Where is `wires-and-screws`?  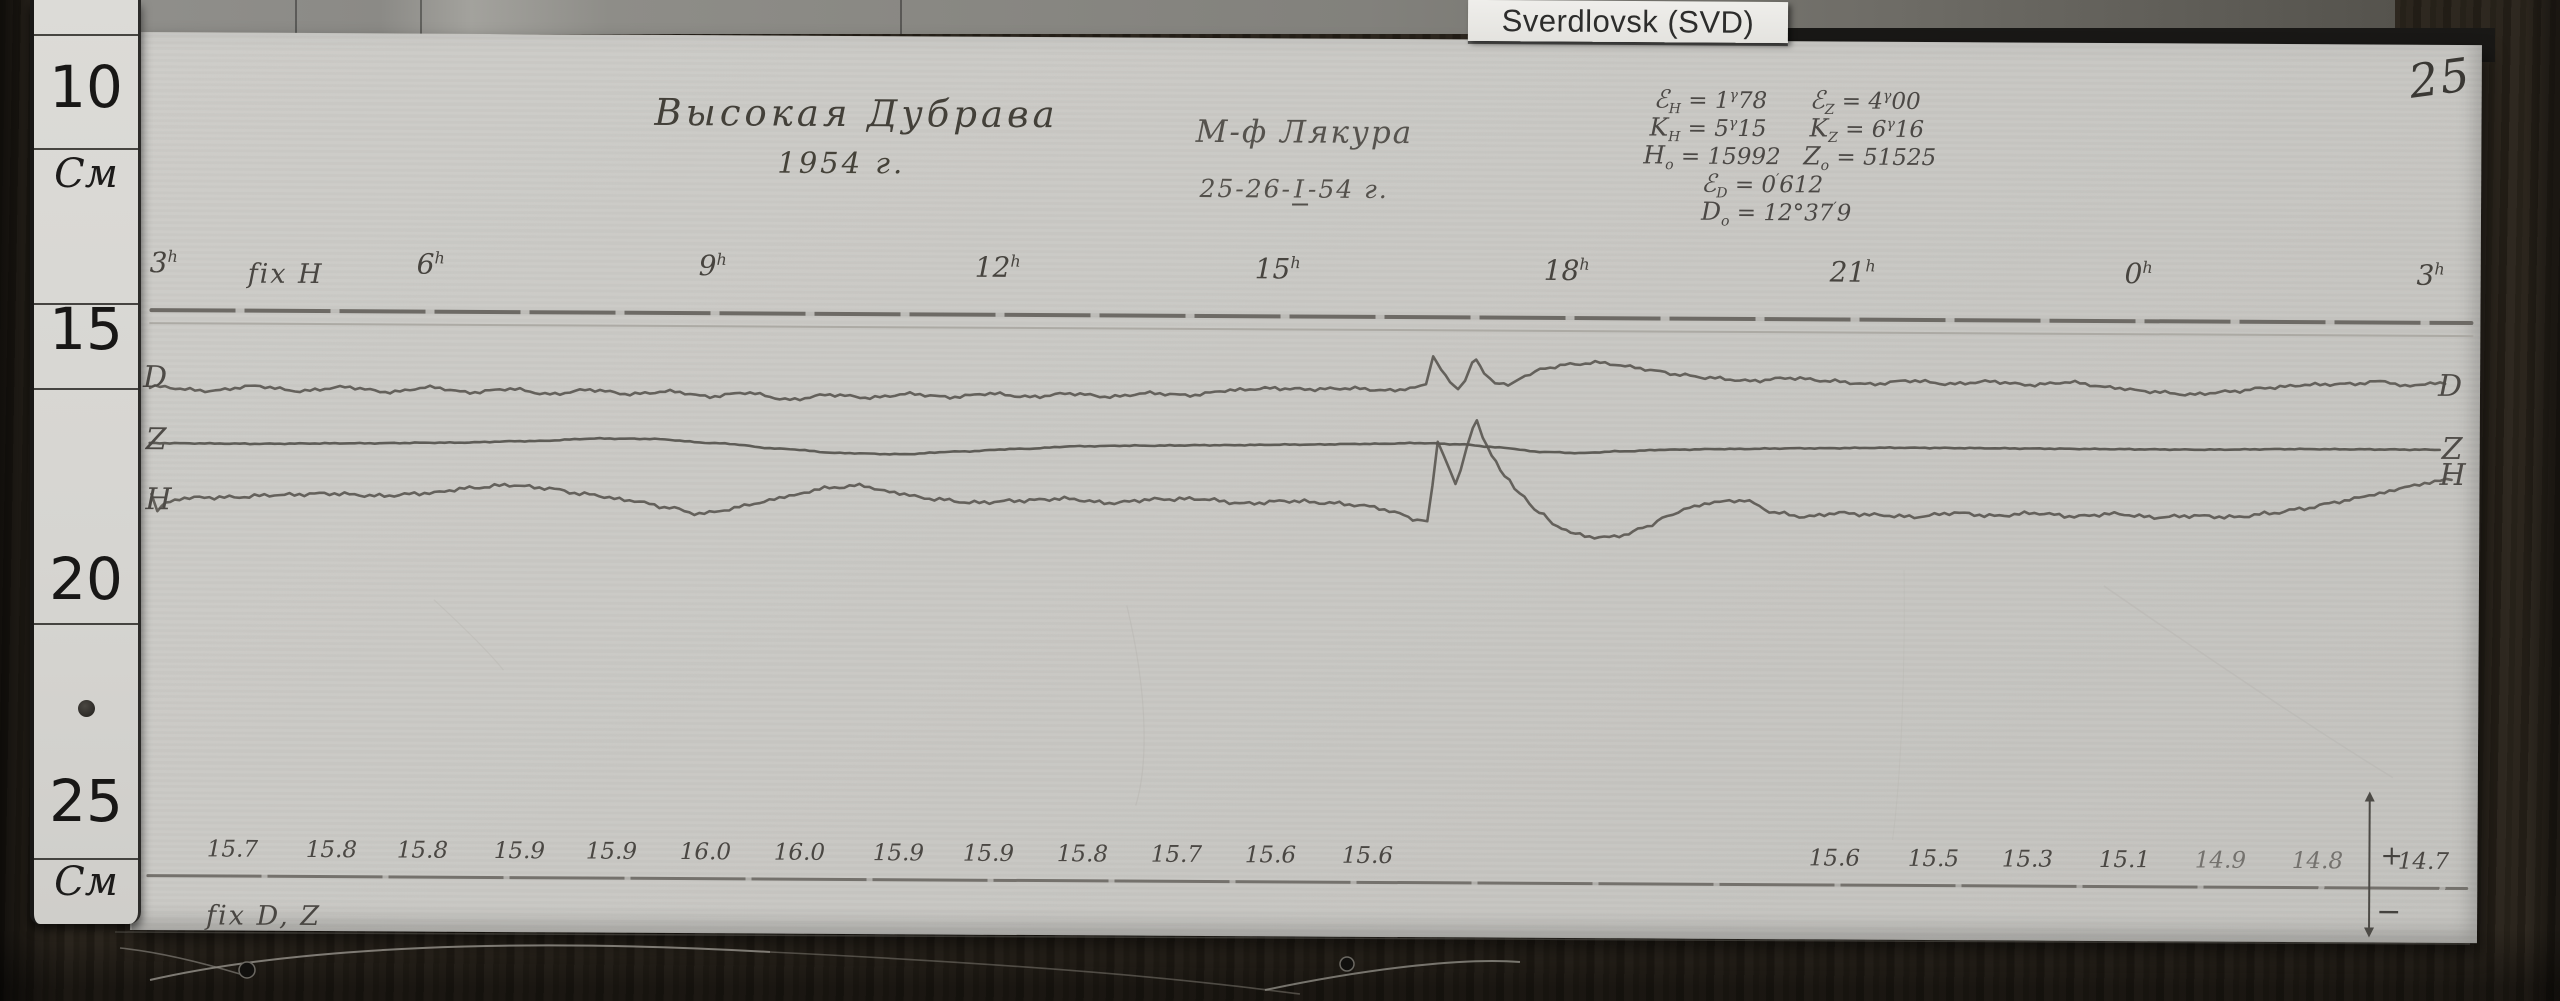
wires-and-screws is located at coordinates (1292, 963).